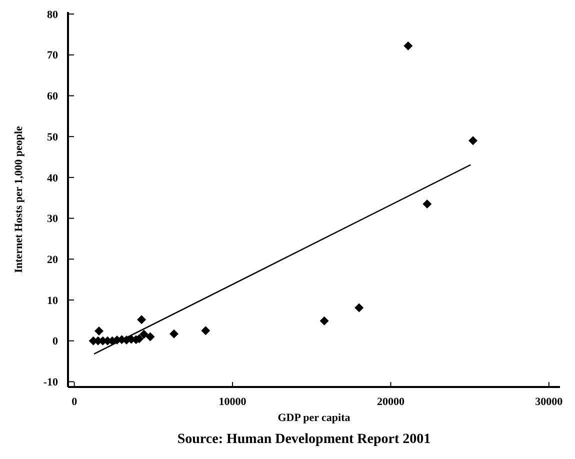 The width and height of the screenshot is (575, 459). Describe the element at coordinates (314, 418) in the screenshot. I see `x-axis-title: GDP per capita` at that location.